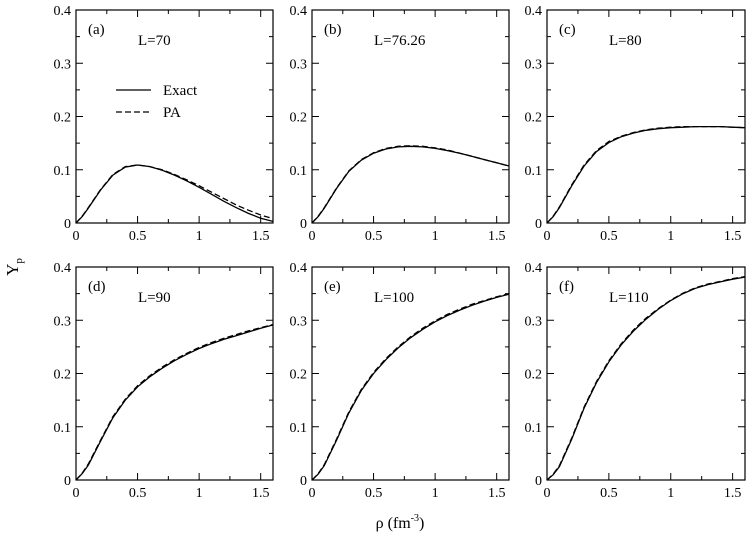  I want to click on panel-4: 0 0.1 0.2 0.3 0.4 0 0.5 1 1.5 (d) L=90, so click(164, 381).